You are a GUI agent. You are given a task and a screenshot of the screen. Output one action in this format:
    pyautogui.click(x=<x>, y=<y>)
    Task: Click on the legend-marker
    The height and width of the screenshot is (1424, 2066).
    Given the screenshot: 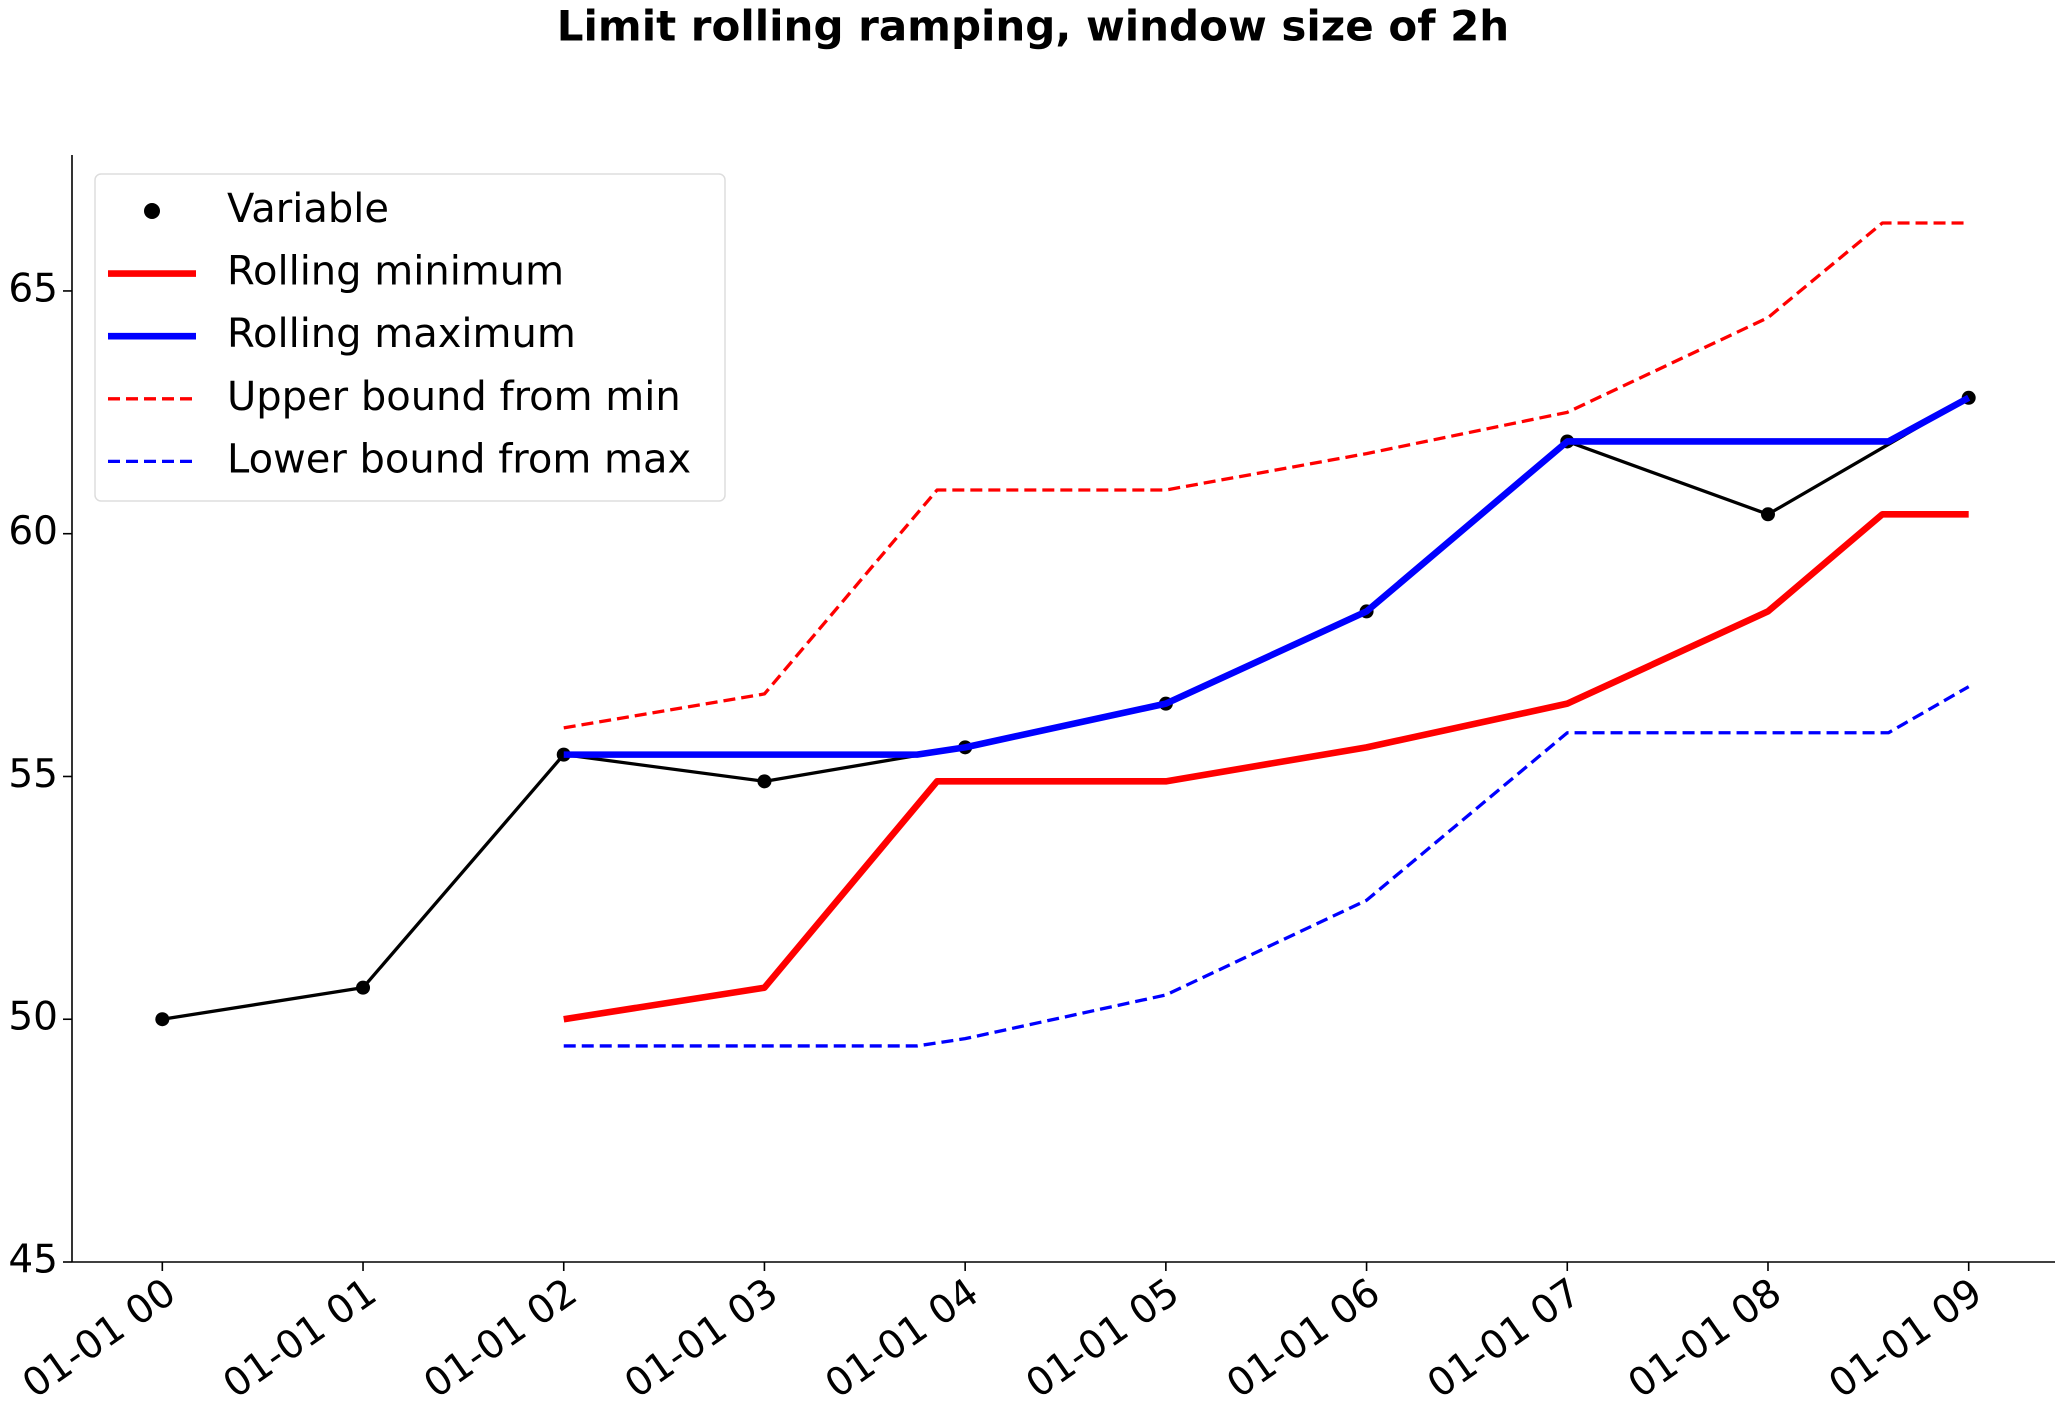 What is the action you would take?
    pyautogui.click(x=152, y=211)
    